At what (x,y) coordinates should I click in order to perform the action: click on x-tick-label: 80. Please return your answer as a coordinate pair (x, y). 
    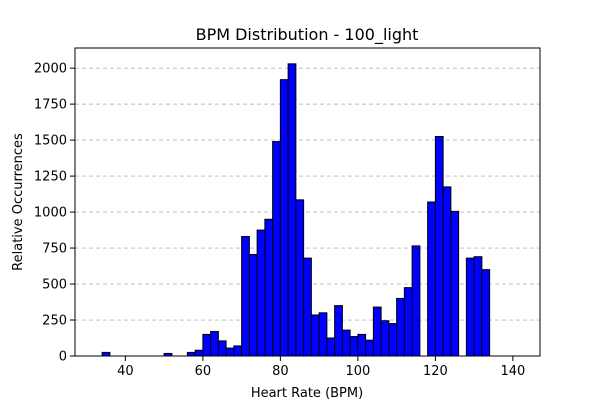
    Looking at the image, I should click on (280, 371).